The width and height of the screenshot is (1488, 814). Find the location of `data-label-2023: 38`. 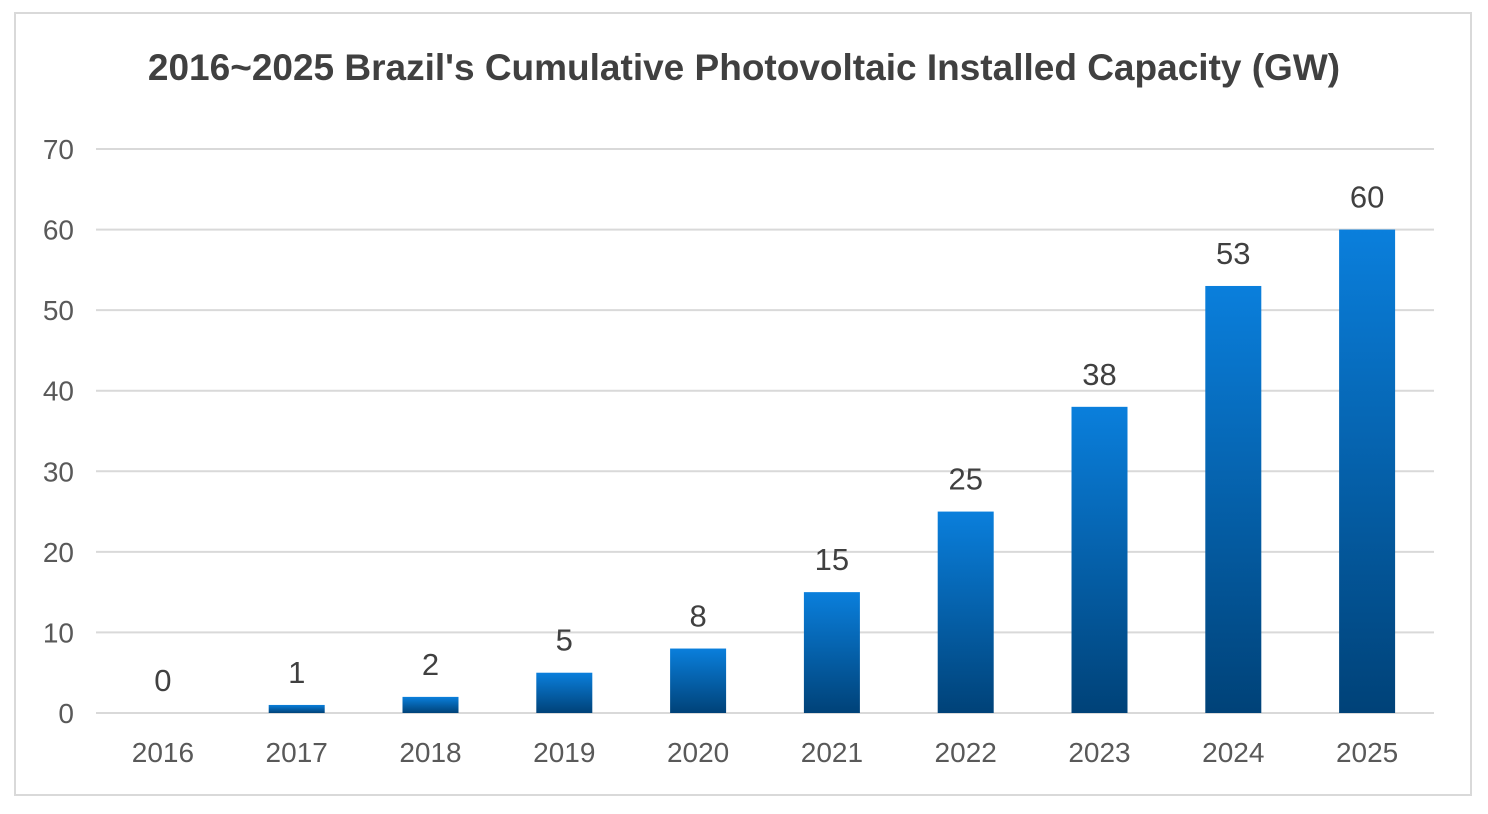

data-label-2023: 38 is located at coordinates (1099, 374).